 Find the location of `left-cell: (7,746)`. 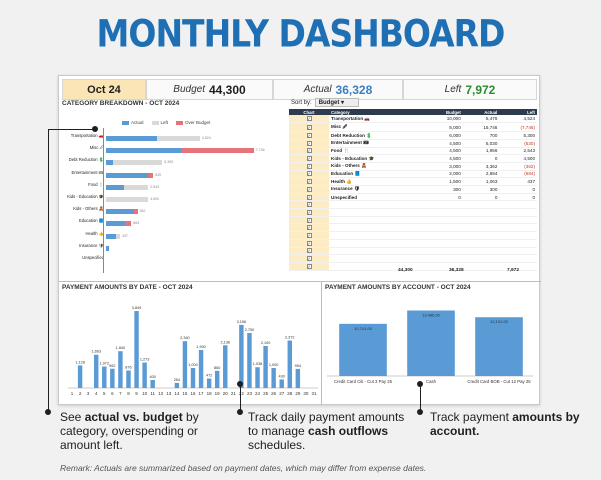

left-cell: (7,746) is located at coordinates (518, 127).